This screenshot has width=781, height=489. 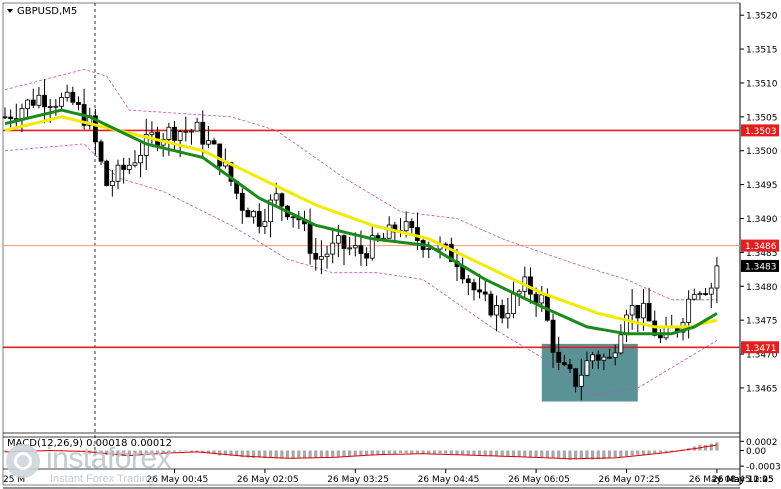 What do you see at coordinates (762, 288) in the screenshot?
I see `price-tick-label: 1.3480` at bounding box center [762, 288].